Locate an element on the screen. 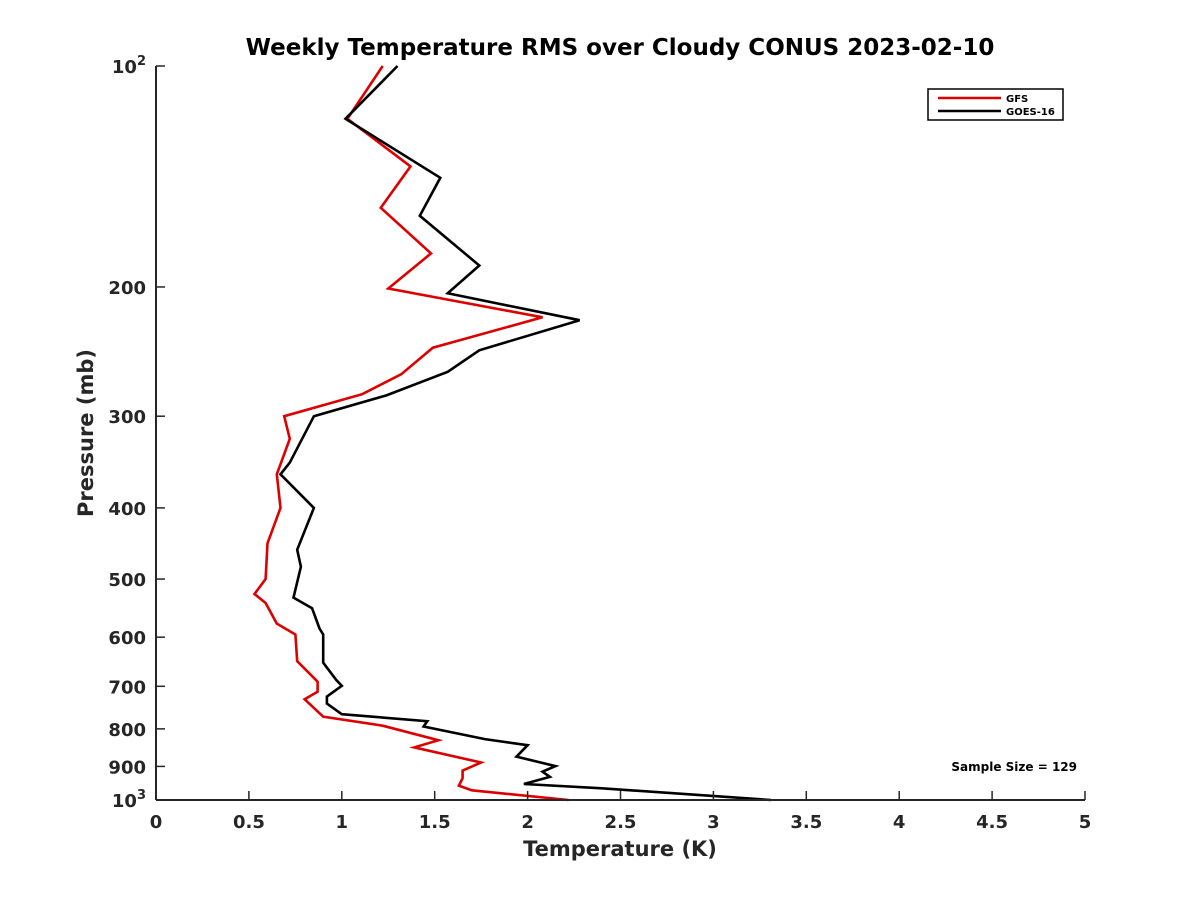 The width and height of the screenshot is (1200, 900). x-tick-label: 2 is located at coordinates (527, 822).